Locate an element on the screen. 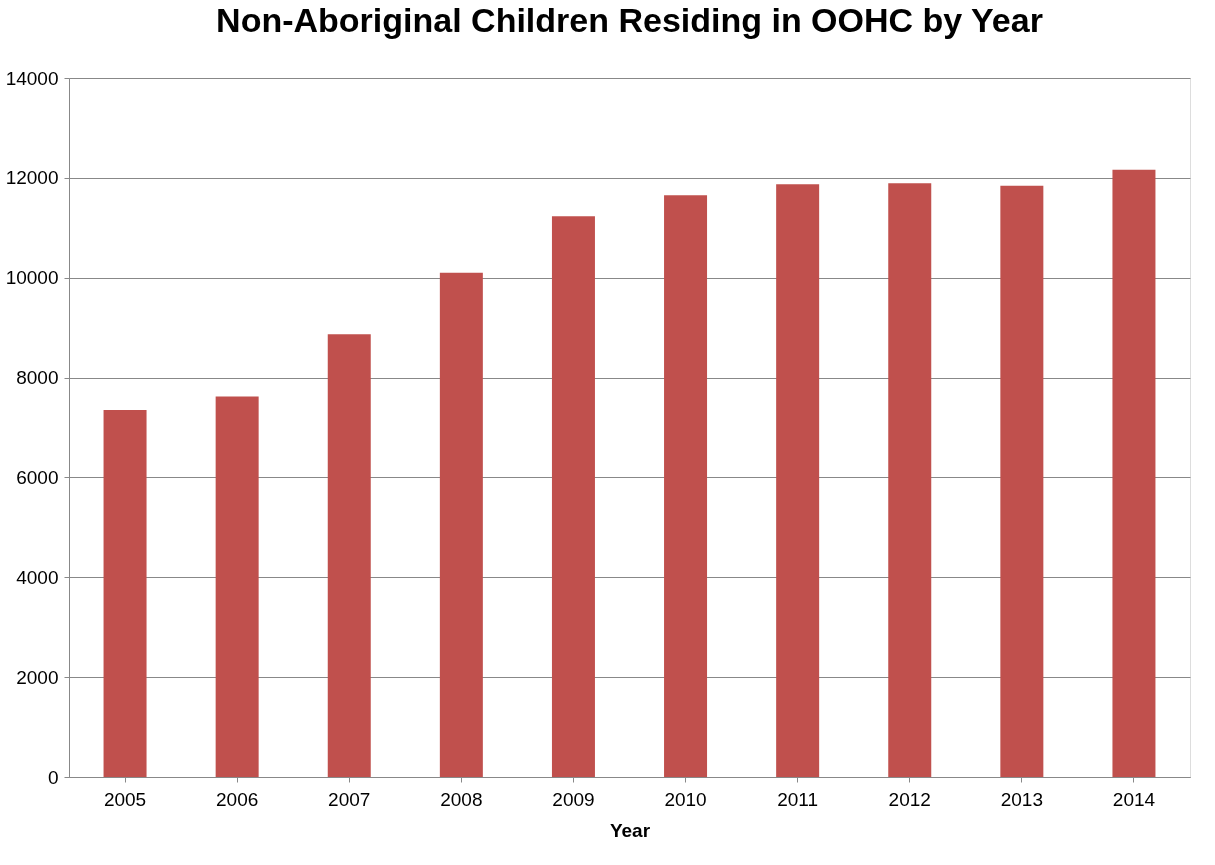  x-axis-title: Year is located at coordinates (630, 830).